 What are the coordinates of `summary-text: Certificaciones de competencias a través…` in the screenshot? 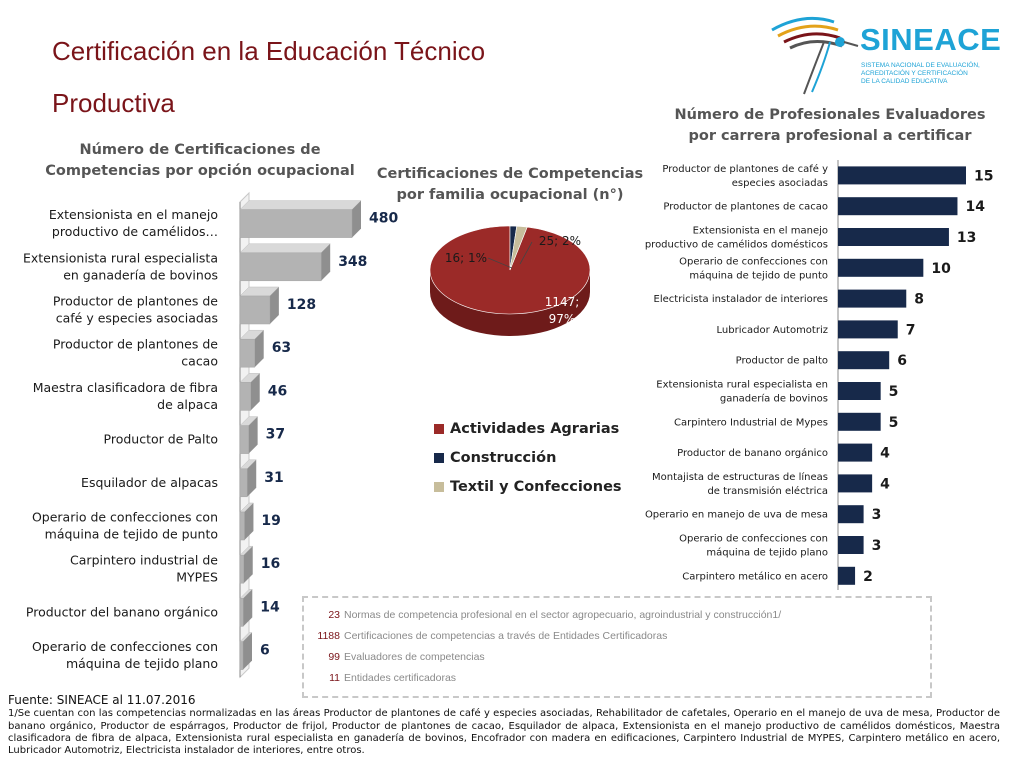 It's located at (506, 636).